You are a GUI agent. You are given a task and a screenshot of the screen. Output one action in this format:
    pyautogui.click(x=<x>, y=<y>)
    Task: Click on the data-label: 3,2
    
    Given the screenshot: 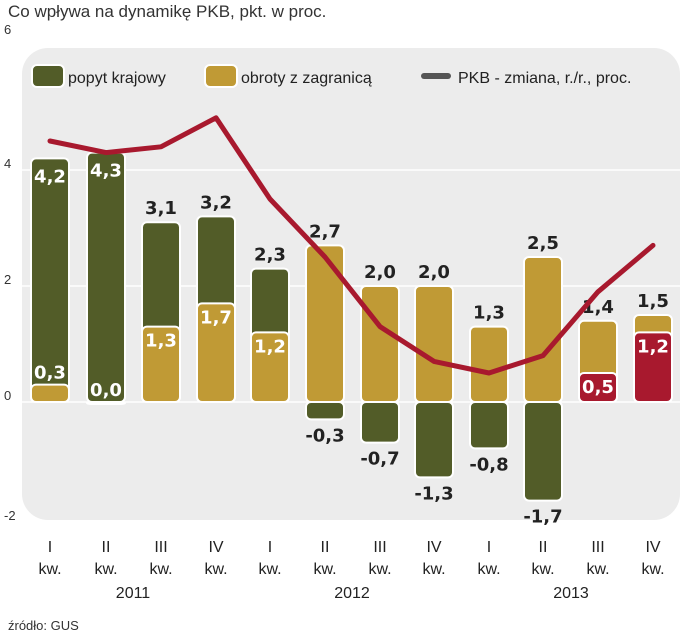 What is the action you would take?
    pyautogui.click(x=216, y=202)
    